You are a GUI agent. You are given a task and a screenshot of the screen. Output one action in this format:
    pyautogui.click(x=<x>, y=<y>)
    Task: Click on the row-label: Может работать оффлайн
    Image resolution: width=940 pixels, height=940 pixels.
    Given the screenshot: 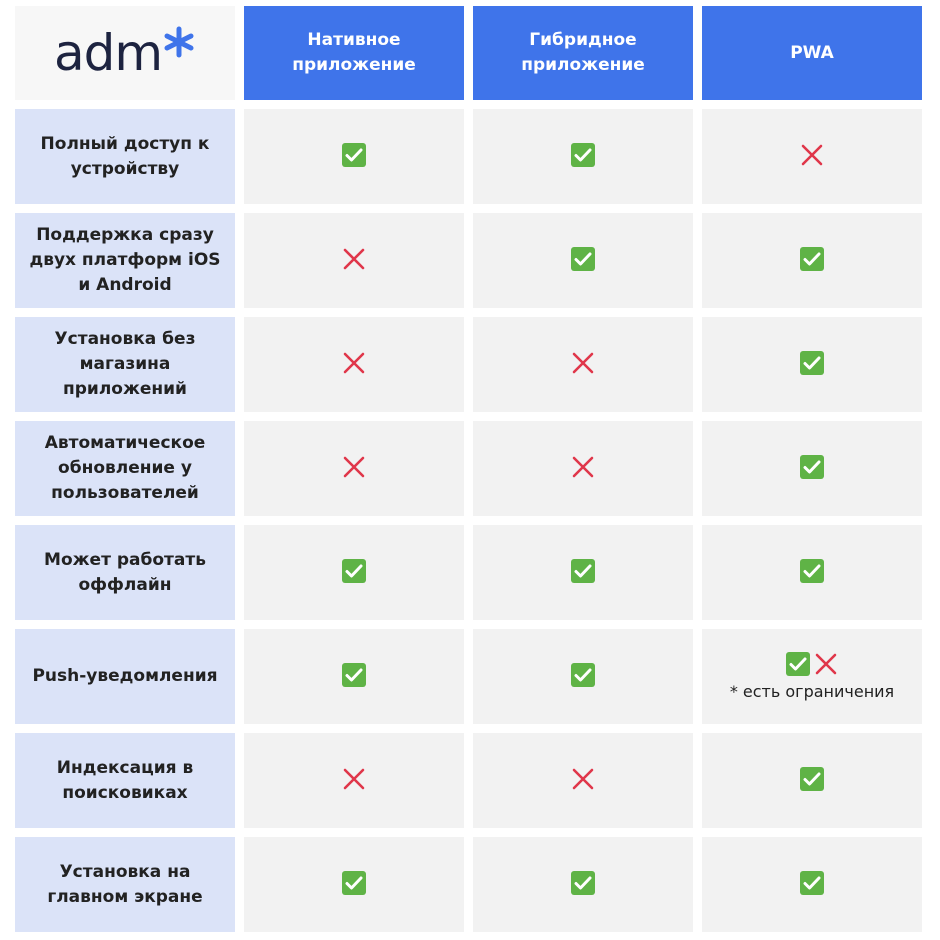 What is the action you would take?
    pyautogui.click(x=125, y=572)
    